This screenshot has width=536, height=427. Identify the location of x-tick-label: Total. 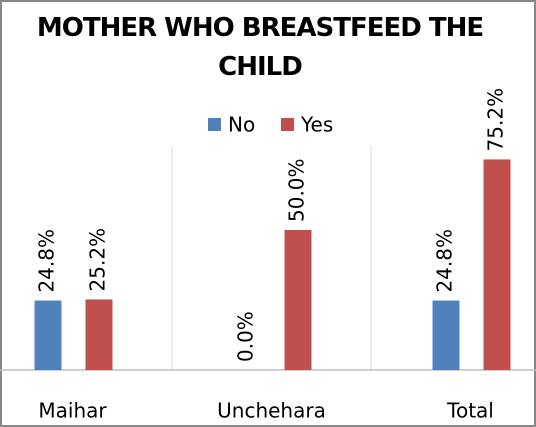
(470, 411).